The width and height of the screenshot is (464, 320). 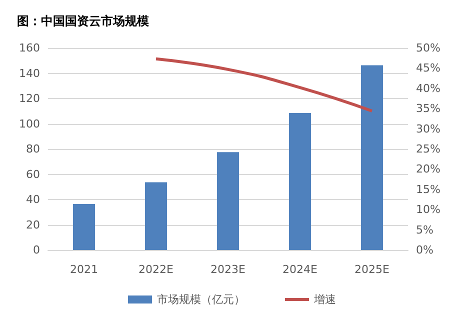 What do you see at coordinates (428, 48) in the screenshot?
I see `y2-tick-label: 50%` at bounding box center [428, 48].